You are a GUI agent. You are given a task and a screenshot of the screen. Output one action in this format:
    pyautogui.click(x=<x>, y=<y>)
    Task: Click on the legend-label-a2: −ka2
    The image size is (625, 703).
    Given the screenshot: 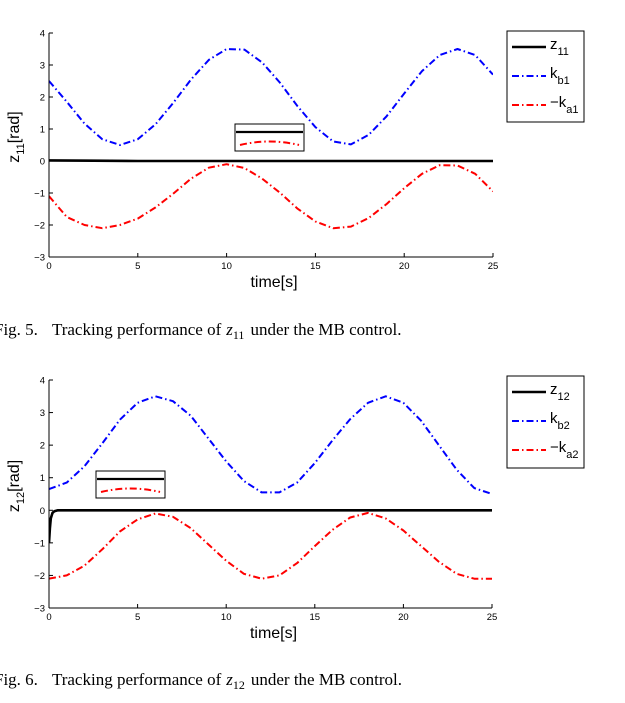 What is the action you would take?
    pyautogui.click(x=564, y=450)
    